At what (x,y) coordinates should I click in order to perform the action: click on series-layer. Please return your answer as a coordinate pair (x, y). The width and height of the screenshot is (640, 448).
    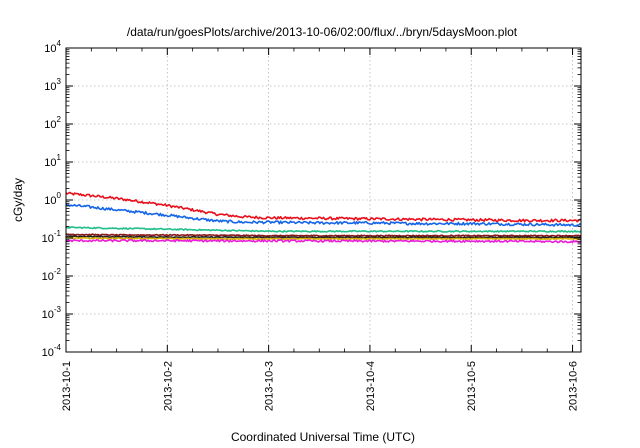
    Looking at the image, I should click on (323, 217).